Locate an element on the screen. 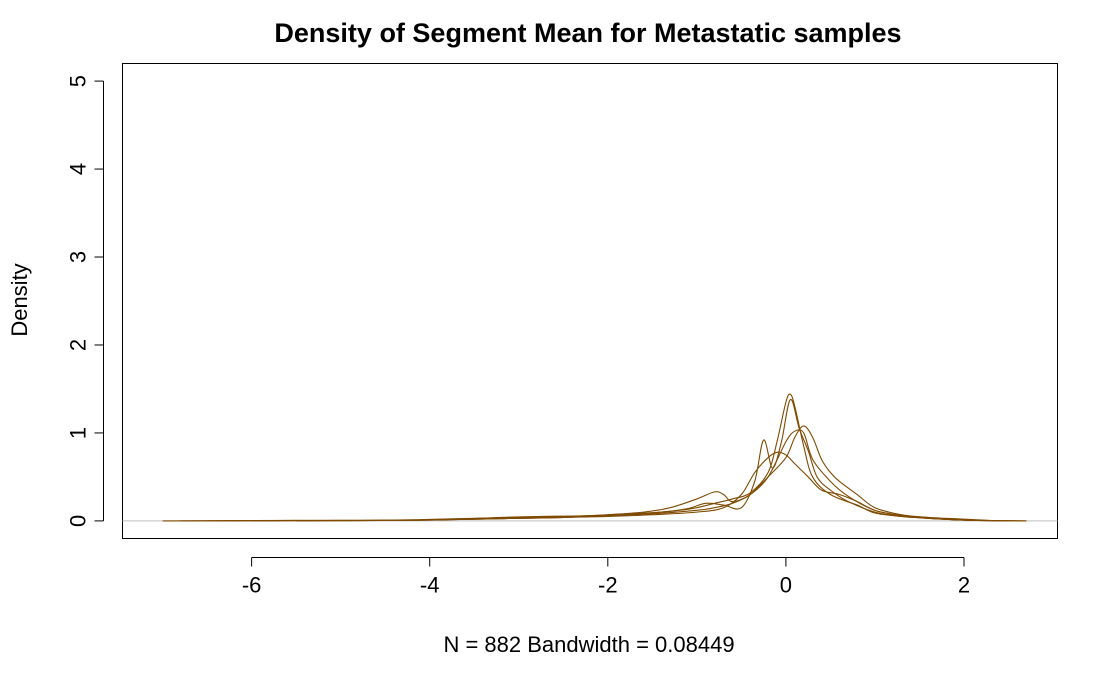  y-tick-label: 1 is located at coordinates (78, 433).